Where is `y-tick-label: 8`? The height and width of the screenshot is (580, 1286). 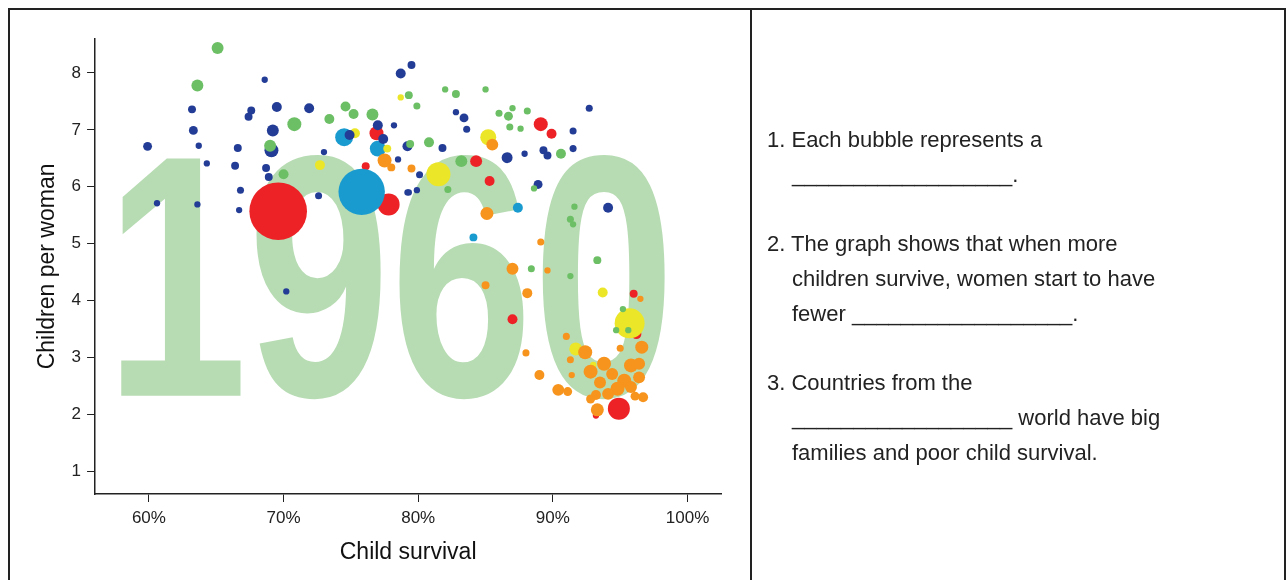 y-tick-label: 8 is located at coordinates (76, 72).